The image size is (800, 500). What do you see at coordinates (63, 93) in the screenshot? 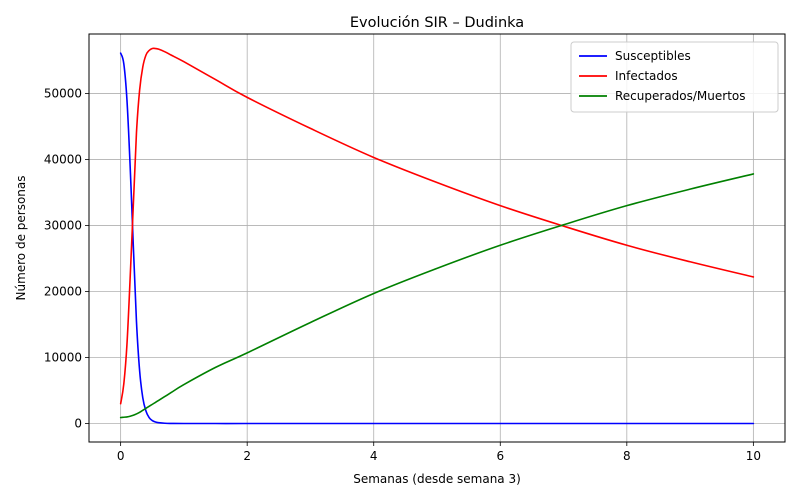
I see `y-tick-label: 50000` at bounding box center [63, 93].